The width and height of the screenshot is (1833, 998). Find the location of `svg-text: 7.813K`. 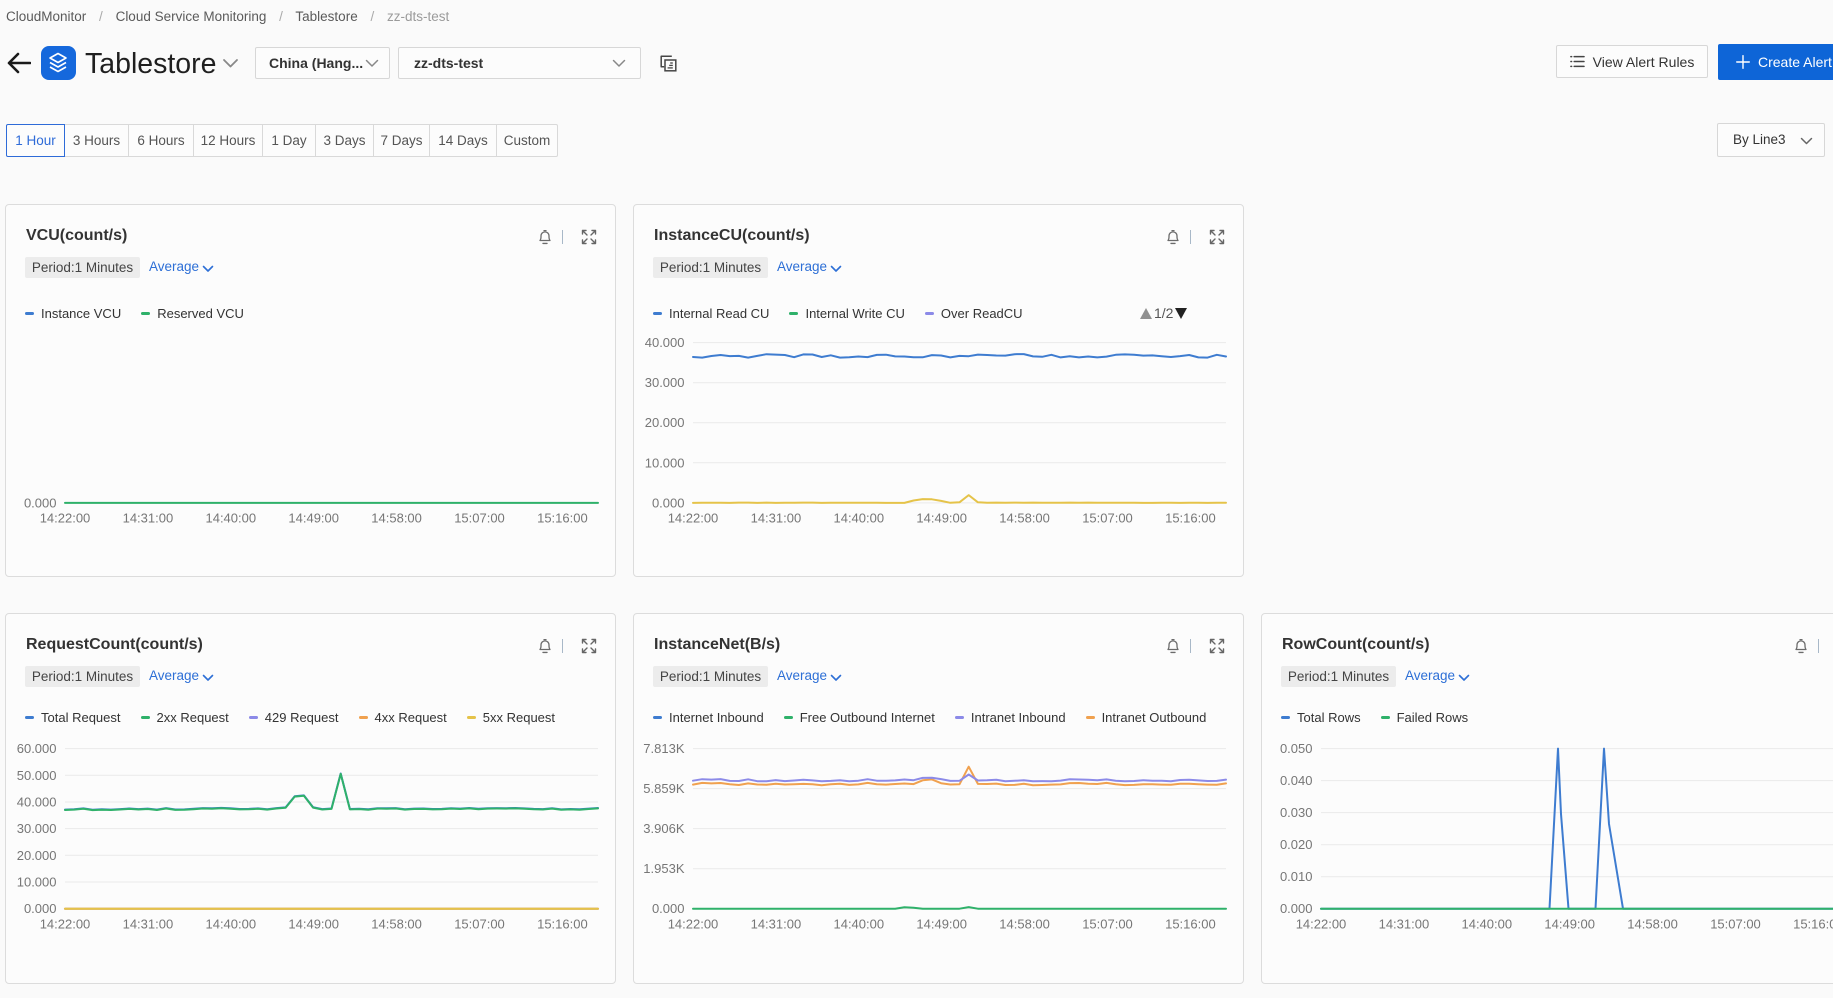

svg-text: 7.813K is located at coordinates (664, 748).